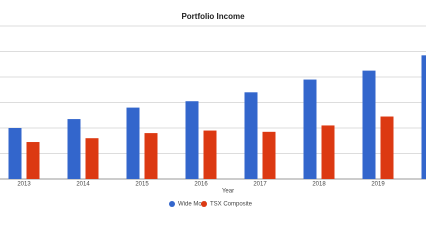  Describe the element at coordinates (260, 185) in the screenshot. I see `x-tick-label: 2017` at that location.